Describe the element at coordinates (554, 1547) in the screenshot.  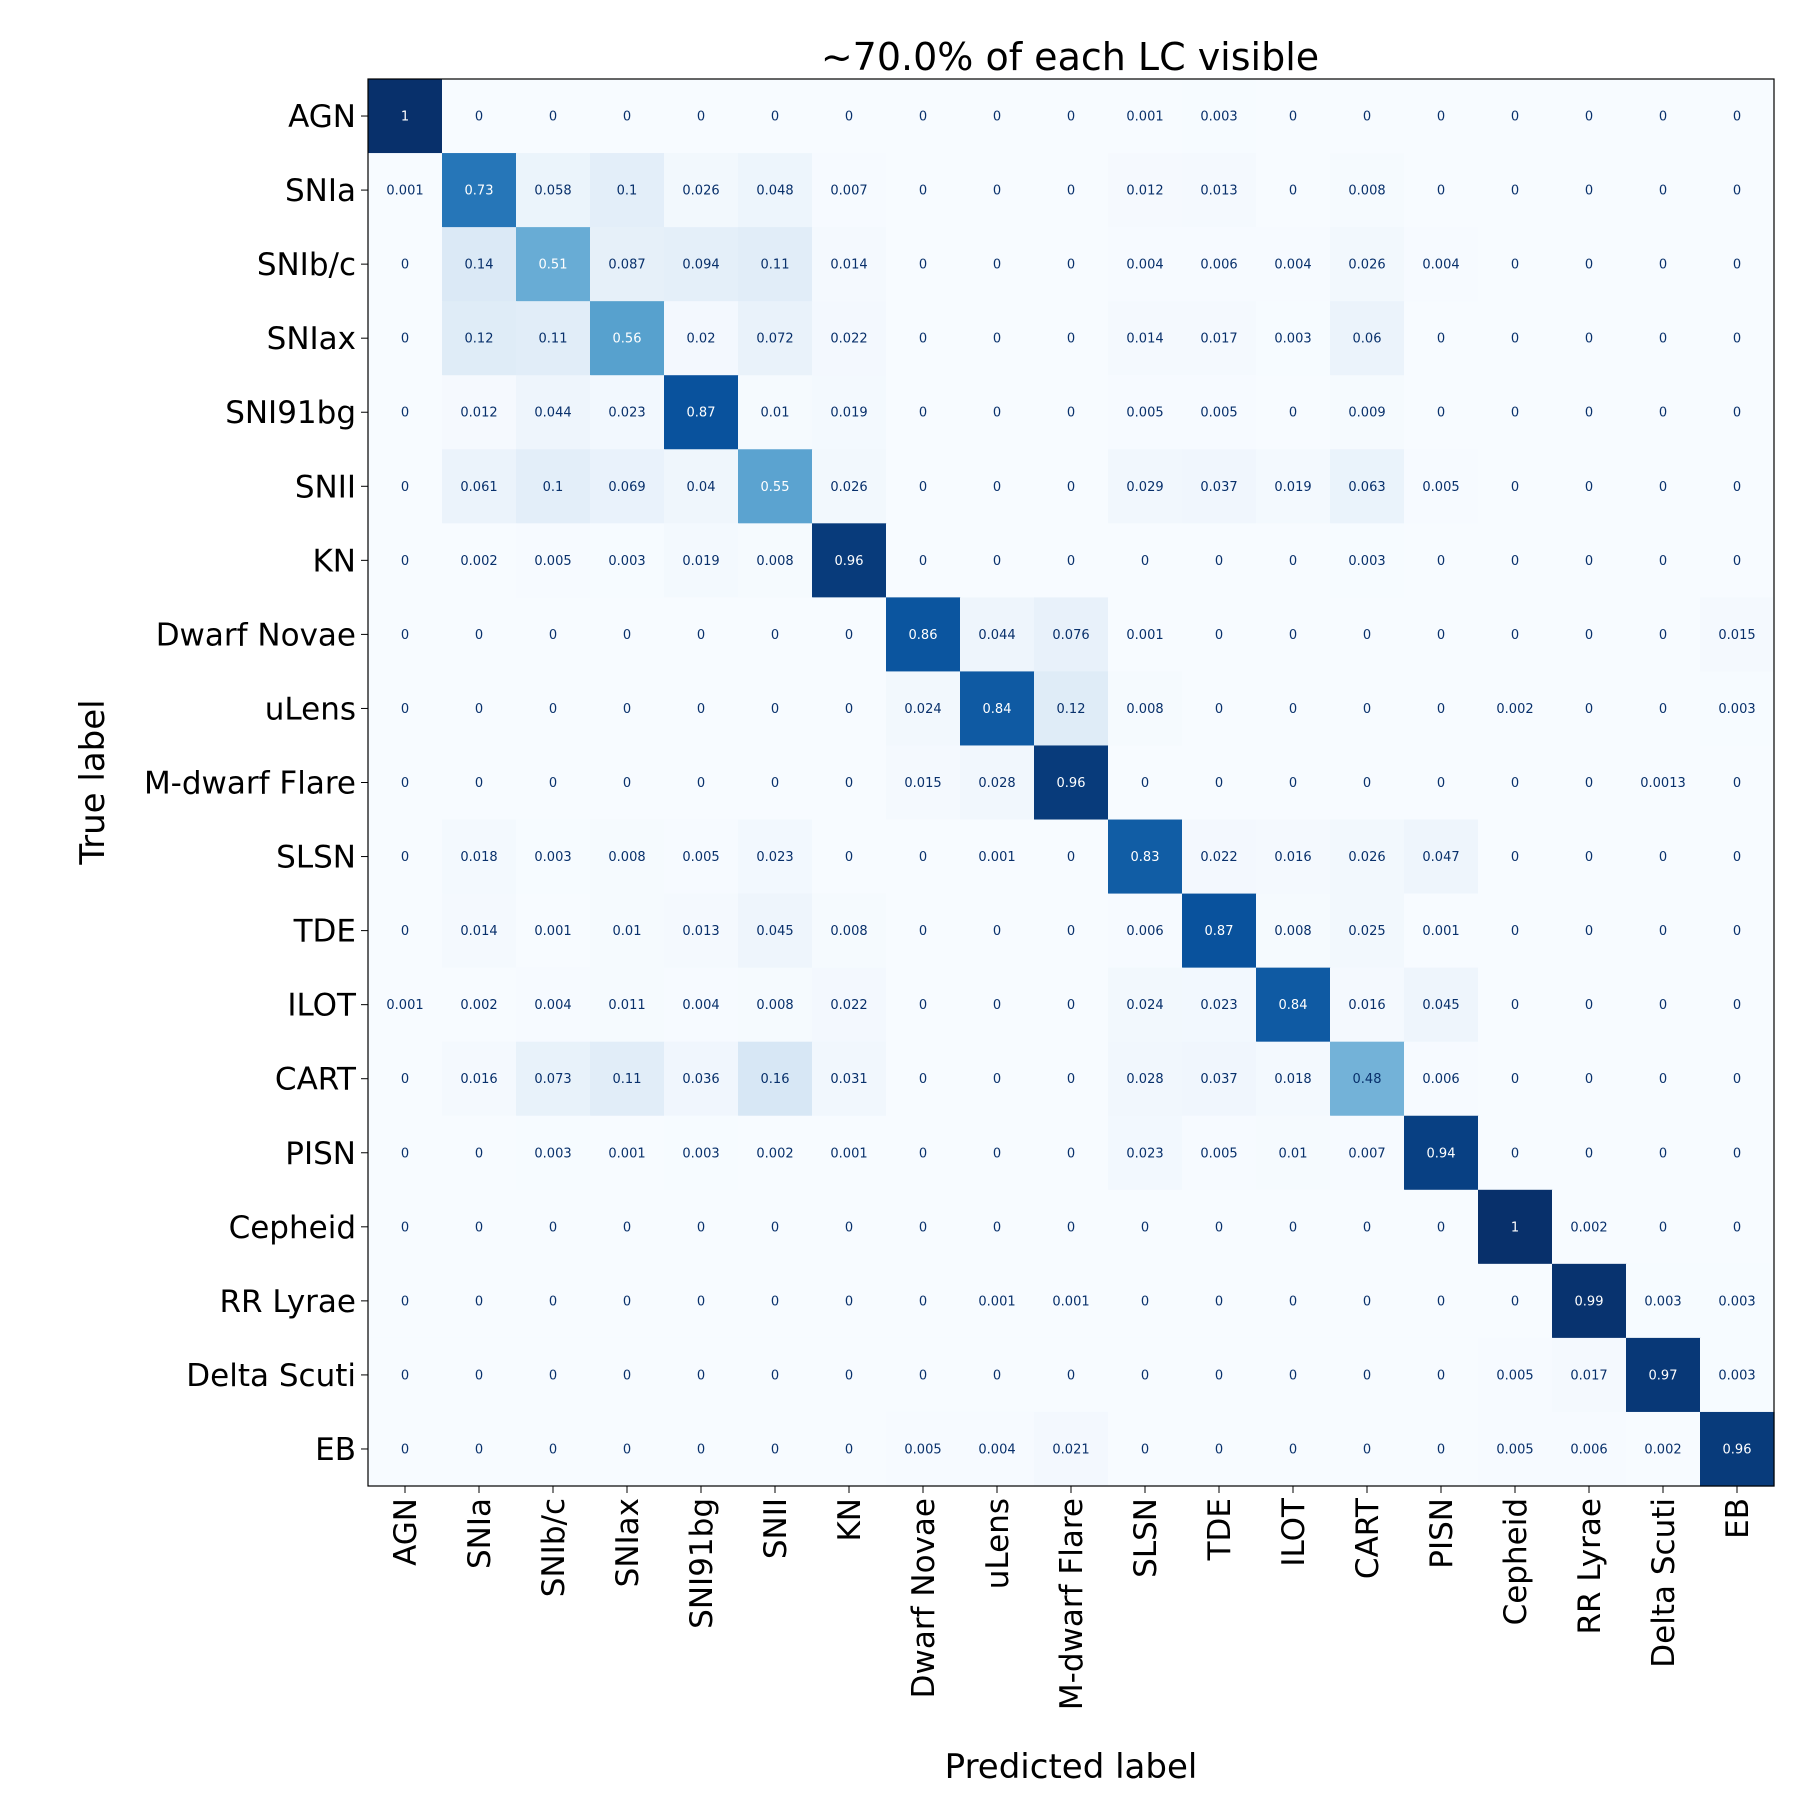
I see `x-tick-label: SNIb/c` at that location.